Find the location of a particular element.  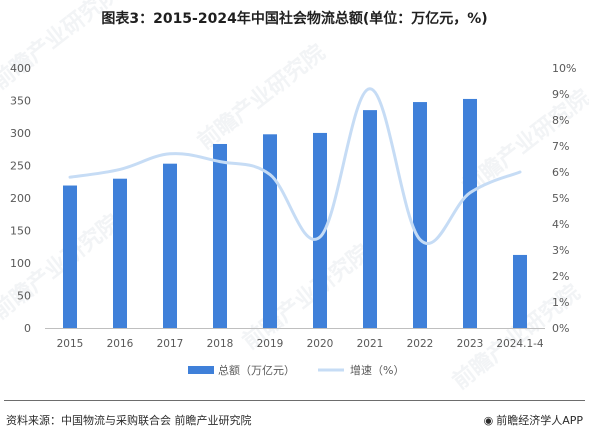

footer: 资料来源：中国物流与采购联合会 前瞻产业研究院 ◉ 前瞻经济学人APP is located at coordinates (294, 419).